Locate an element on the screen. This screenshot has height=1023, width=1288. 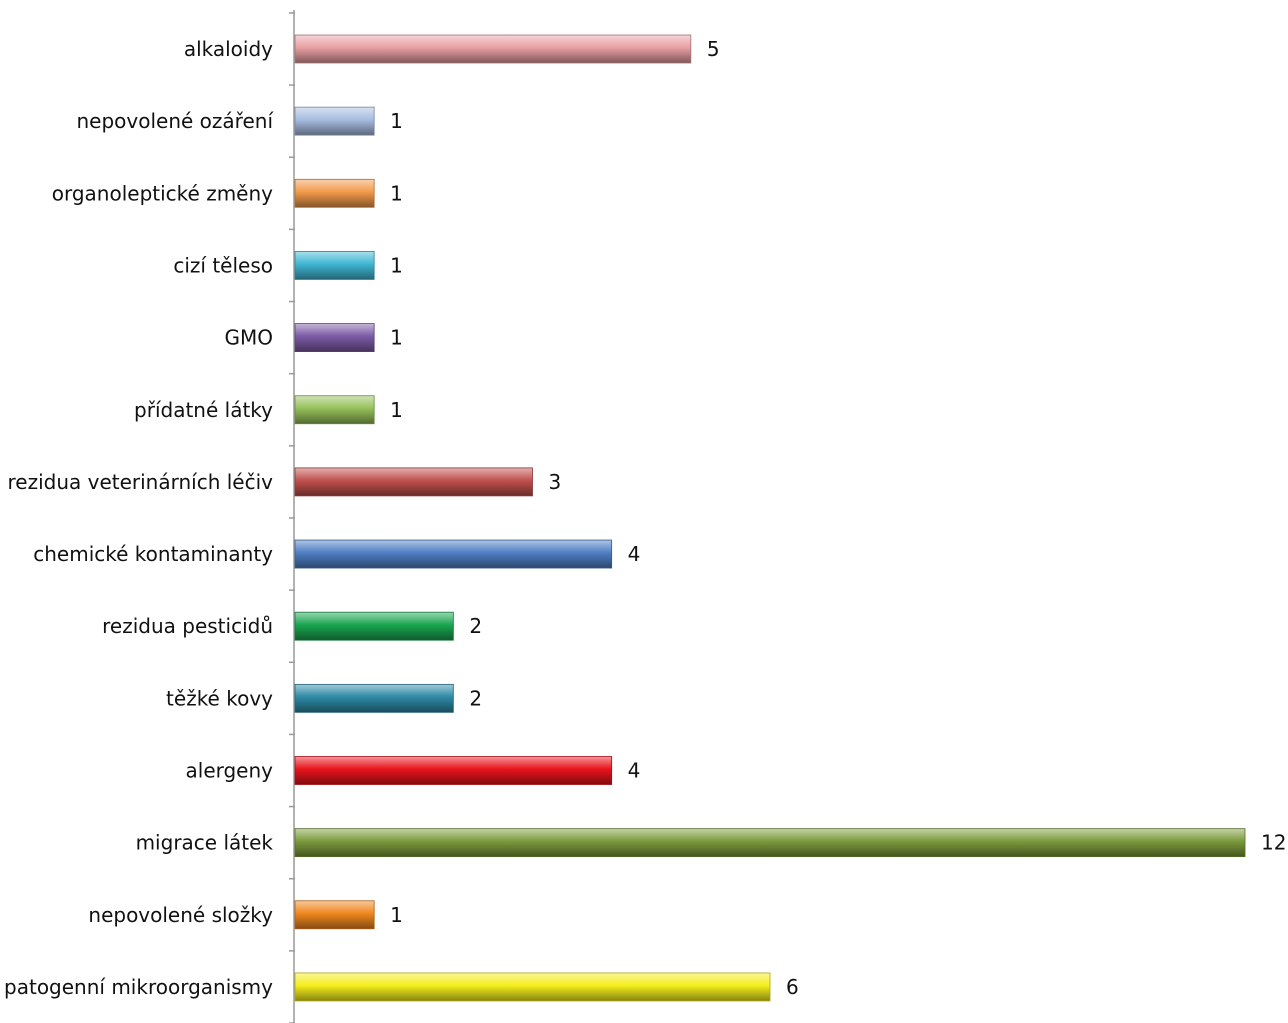
category-label: GMO is located at coordinates (249, 338).